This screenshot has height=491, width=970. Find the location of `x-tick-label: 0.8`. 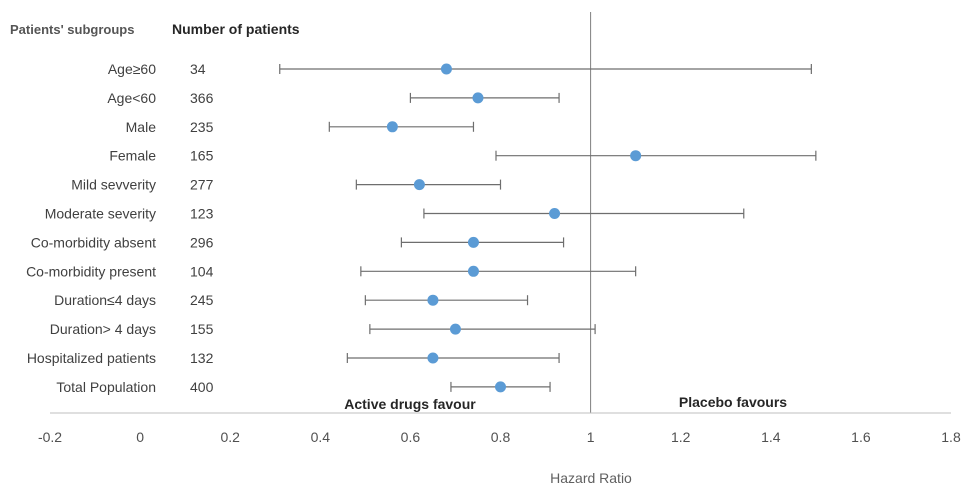

x-tick-label: 0.8 is located at coordinates (501, 437).